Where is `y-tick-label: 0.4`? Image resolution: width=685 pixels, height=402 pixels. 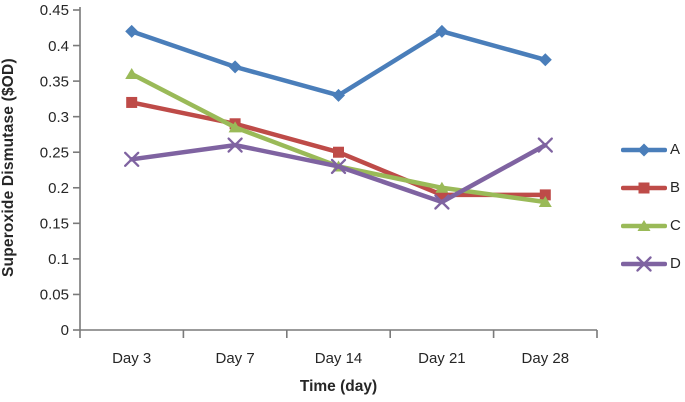 y-tick-label: 0.4 is located at coordinates (58, 46).